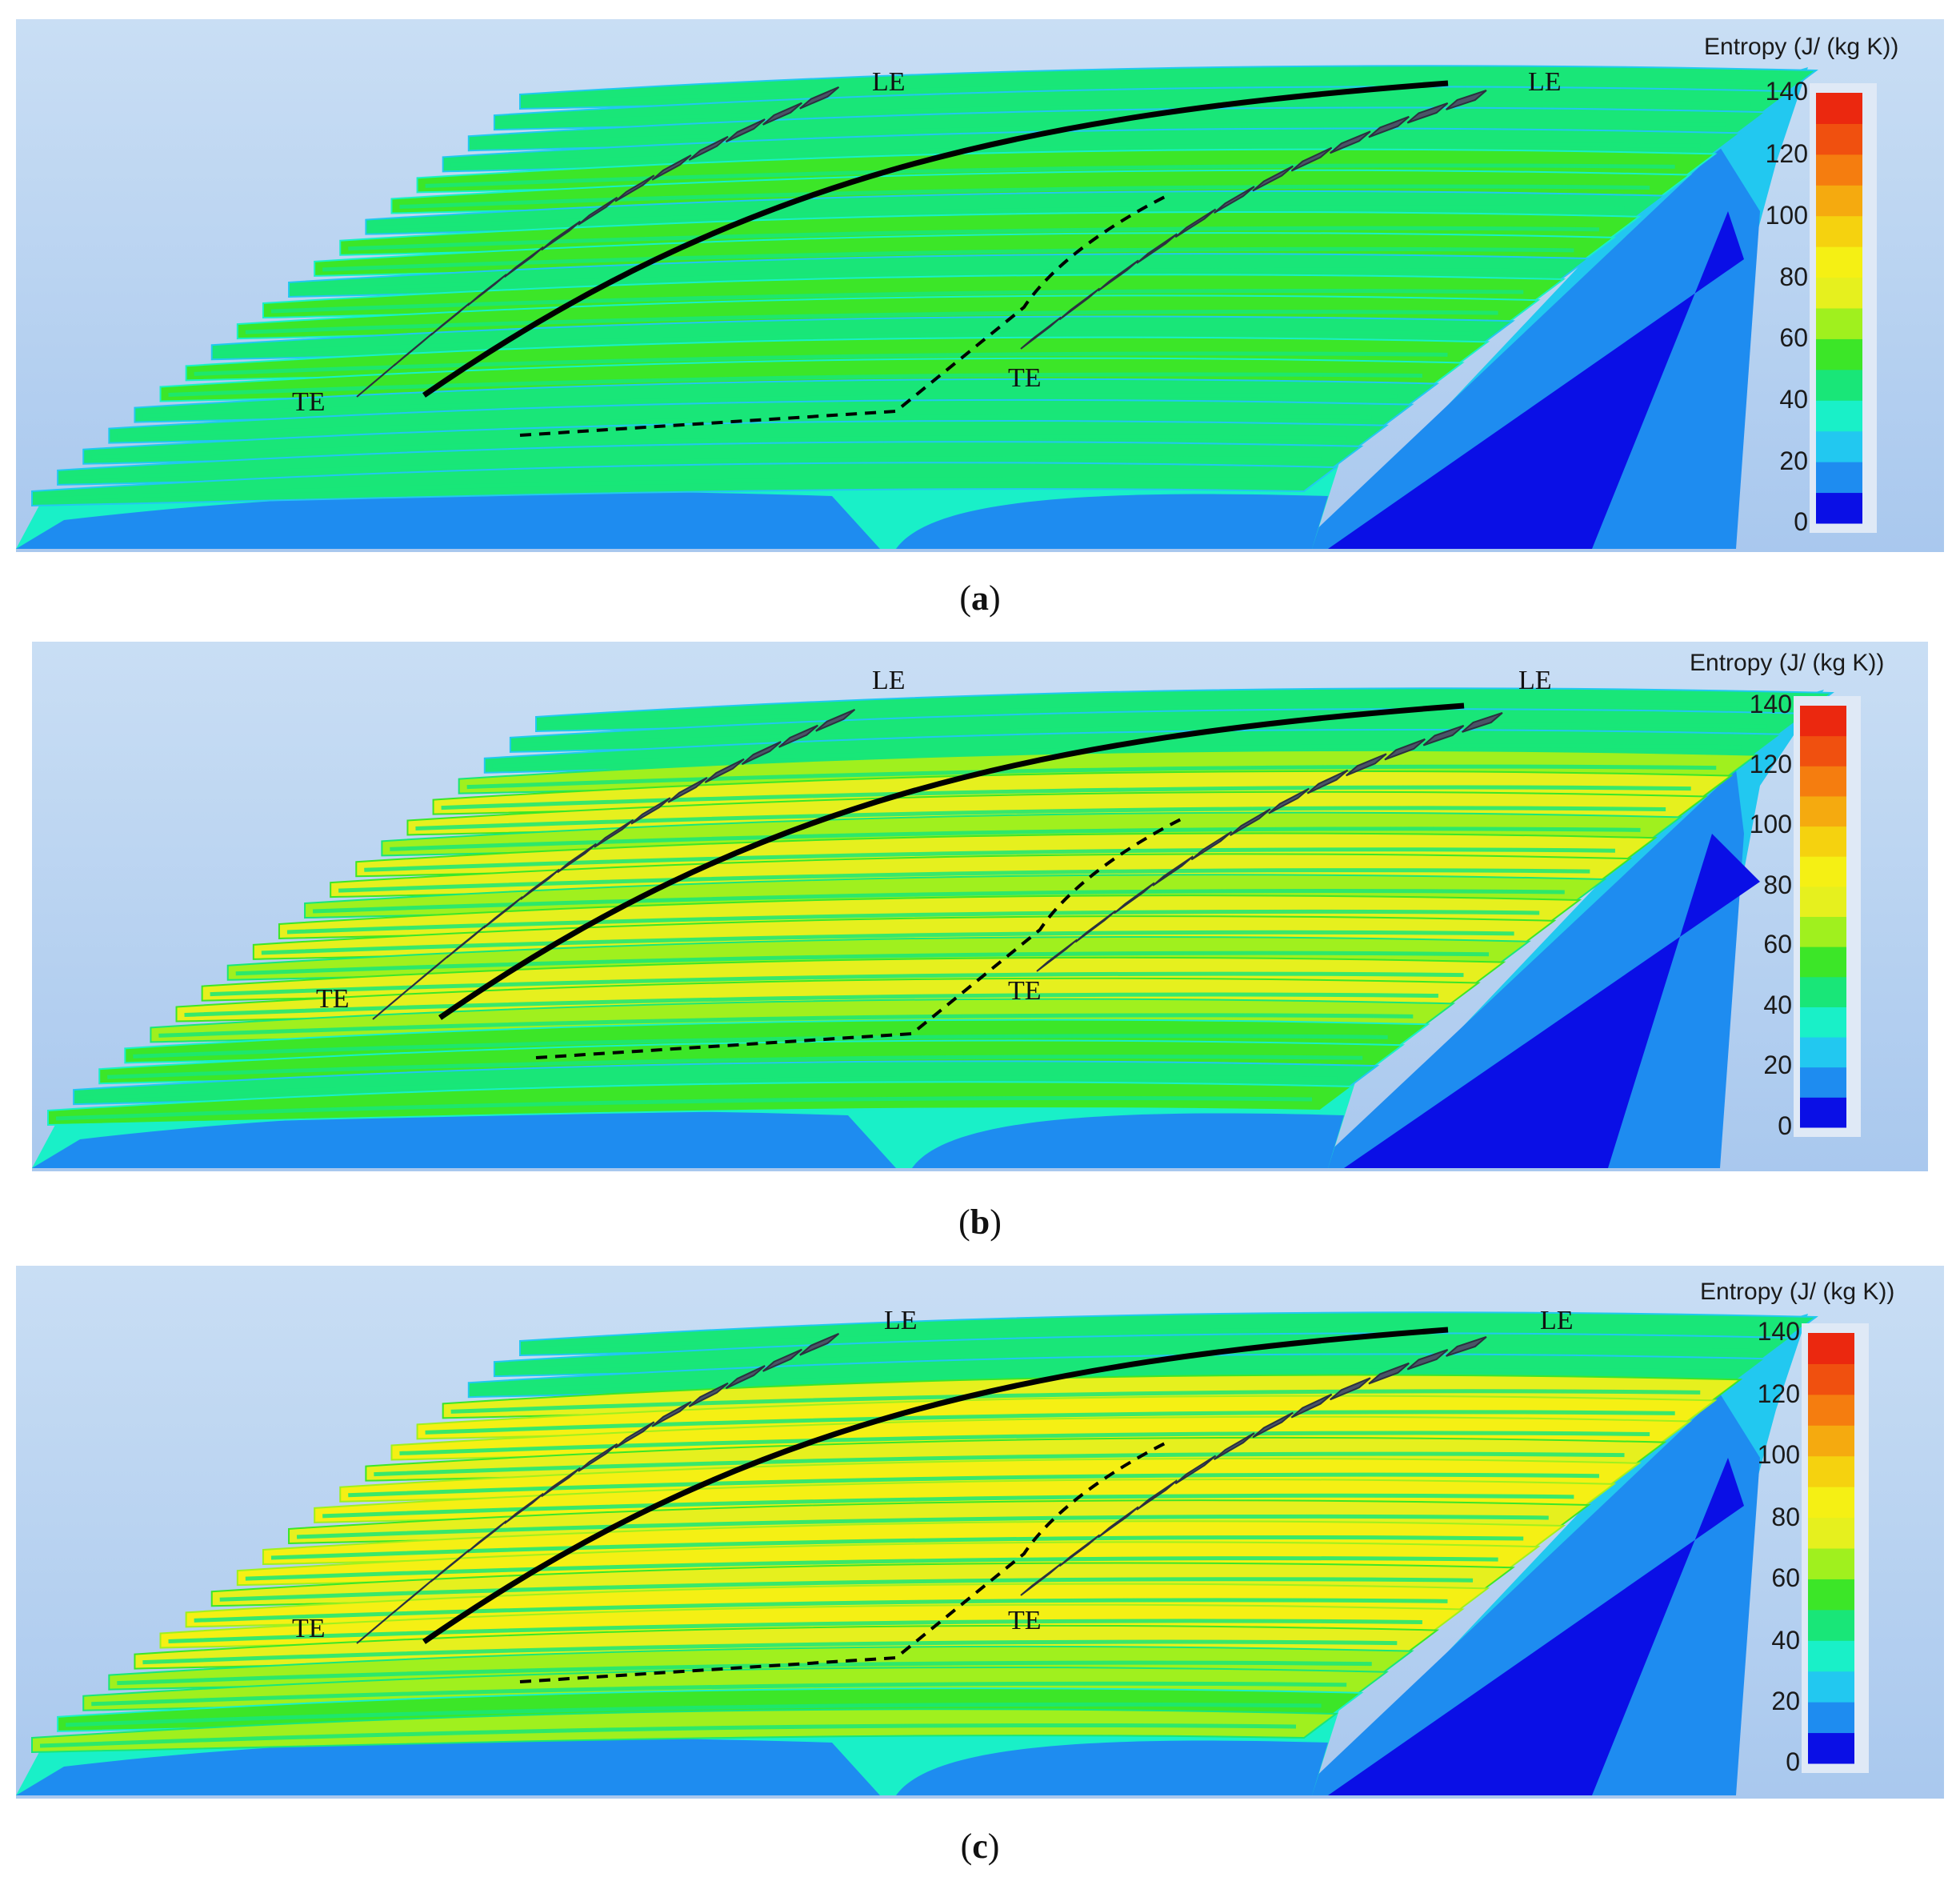  I want to click on caption-b: (b), so click(980, 1222).